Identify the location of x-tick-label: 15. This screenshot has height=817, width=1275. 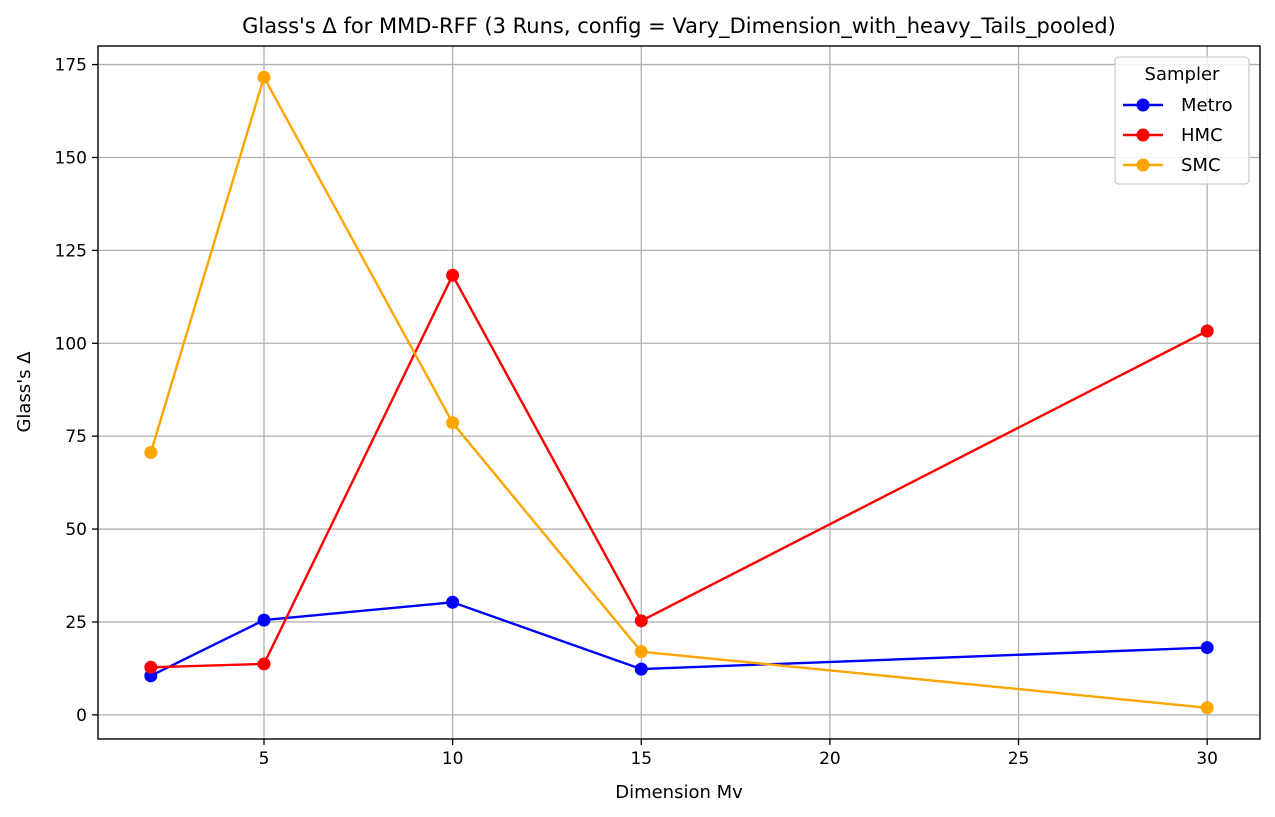
(641, 759).